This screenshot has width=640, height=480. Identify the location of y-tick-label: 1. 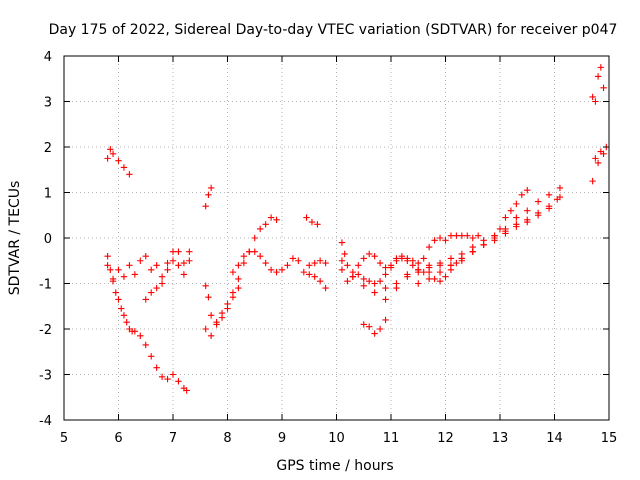
(48, 194).